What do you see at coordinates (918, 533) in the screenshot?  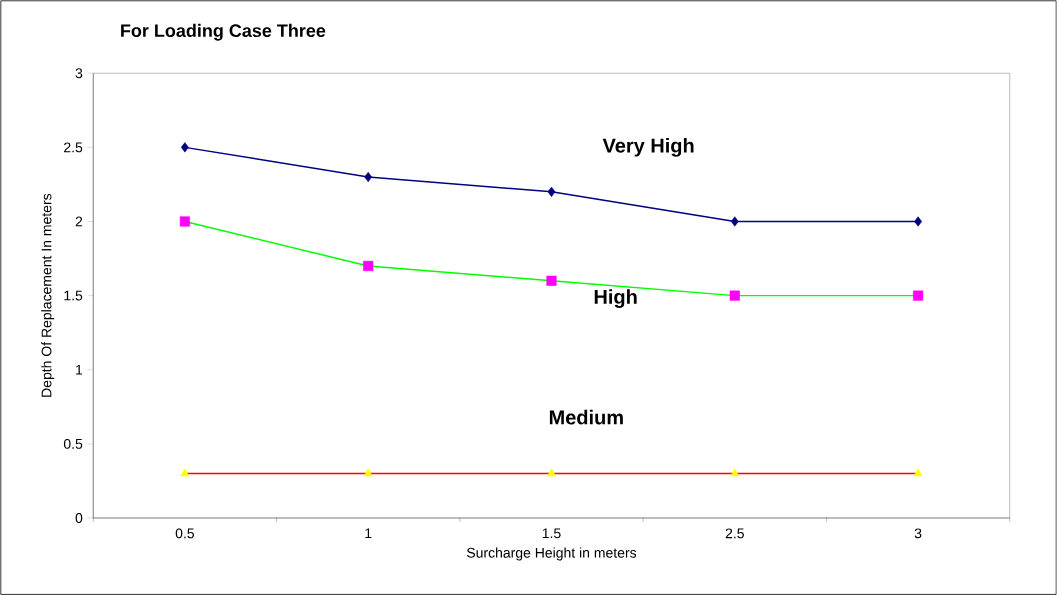 I see `x-tick-label: 3` at bounding box center [918, 533].